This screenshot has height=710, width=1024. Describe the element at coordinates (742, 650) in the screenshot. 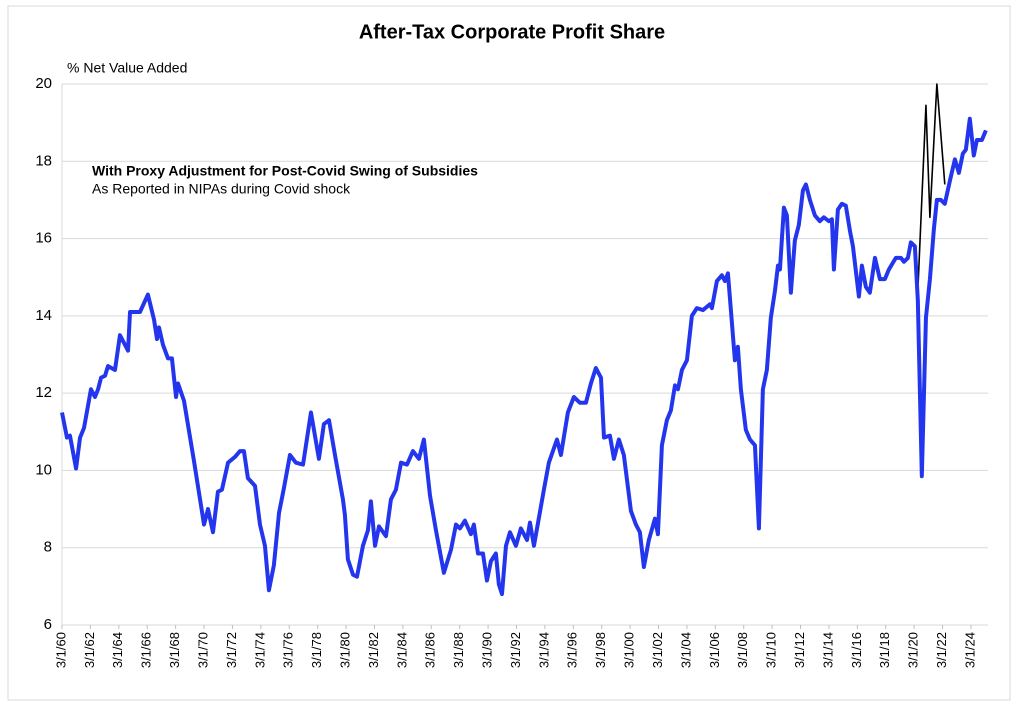

I see `x-tick-label: 3/1/08` at that location.